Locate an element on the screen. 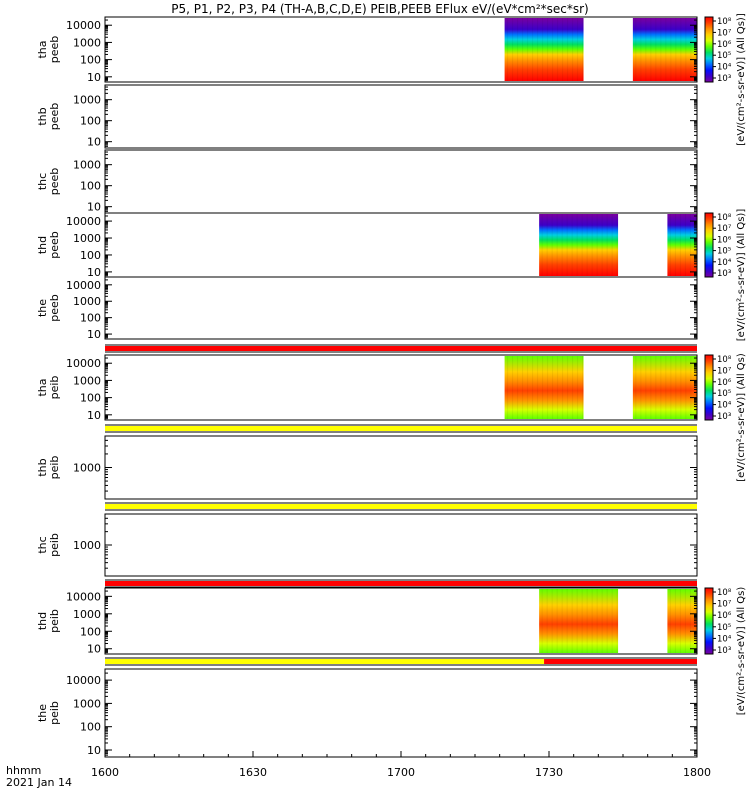 This screenshot has width=750, height=800. y-label-probe: the is located at coordinates (42, 713).